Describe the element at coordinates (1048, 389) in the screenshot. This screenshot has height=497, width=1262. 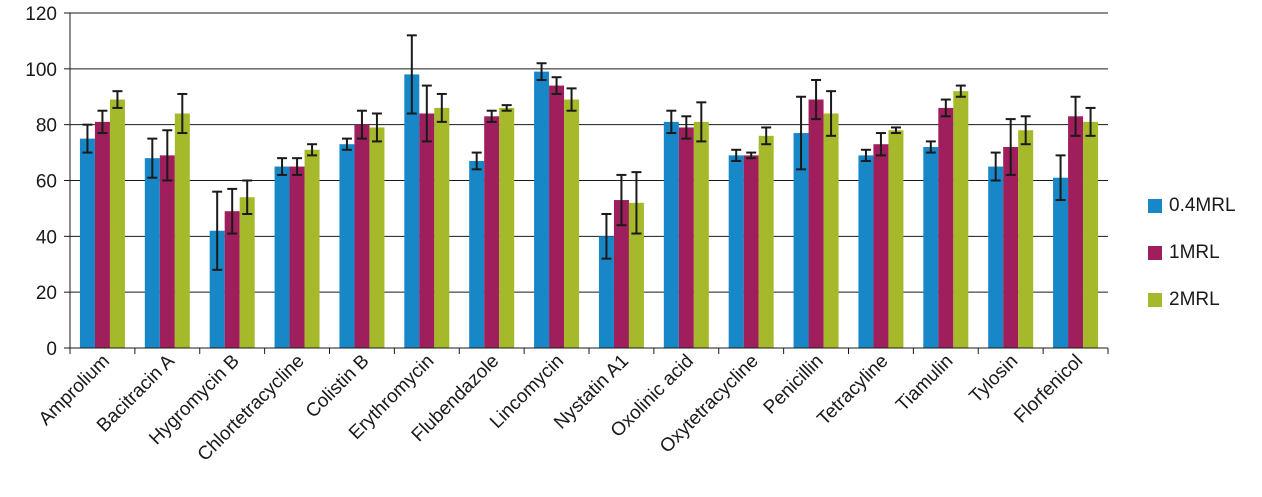
I see `x-tick-label-15: Florfenicol` at that location.